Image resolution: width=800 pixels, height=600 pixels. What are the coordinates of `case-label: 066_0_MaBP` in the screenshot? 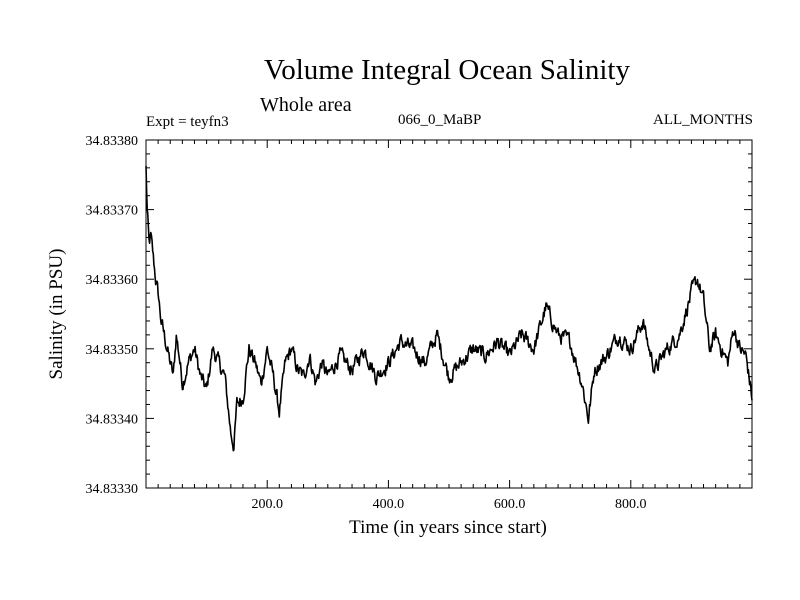 It's located at (440, 120).